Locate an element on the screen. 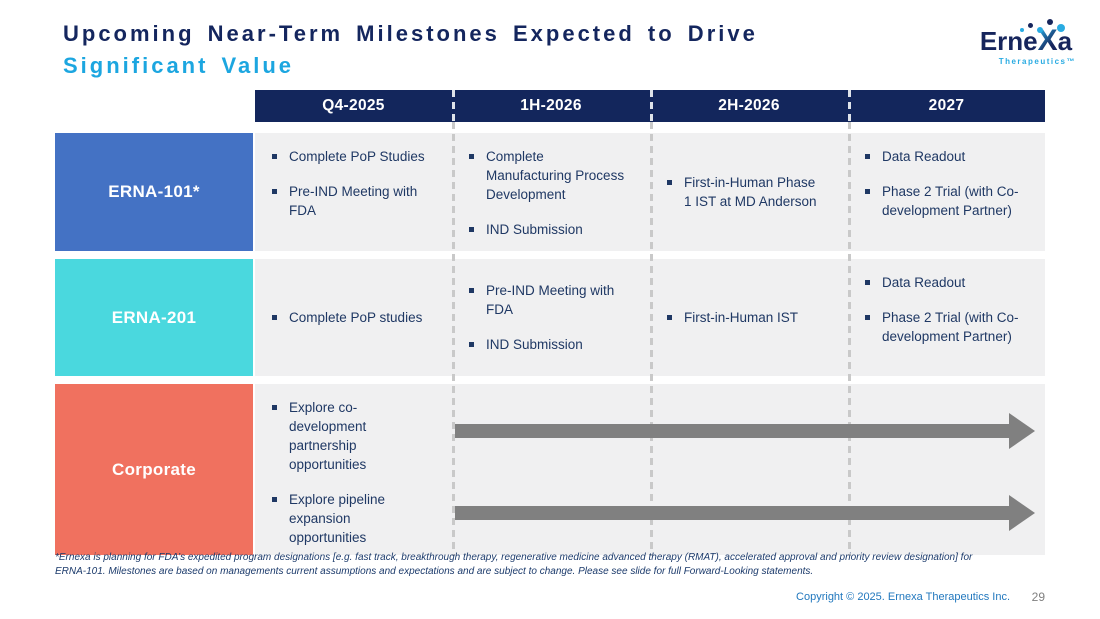  logo-wordmark-part1: Erne is located at coordinates (1008, 41).